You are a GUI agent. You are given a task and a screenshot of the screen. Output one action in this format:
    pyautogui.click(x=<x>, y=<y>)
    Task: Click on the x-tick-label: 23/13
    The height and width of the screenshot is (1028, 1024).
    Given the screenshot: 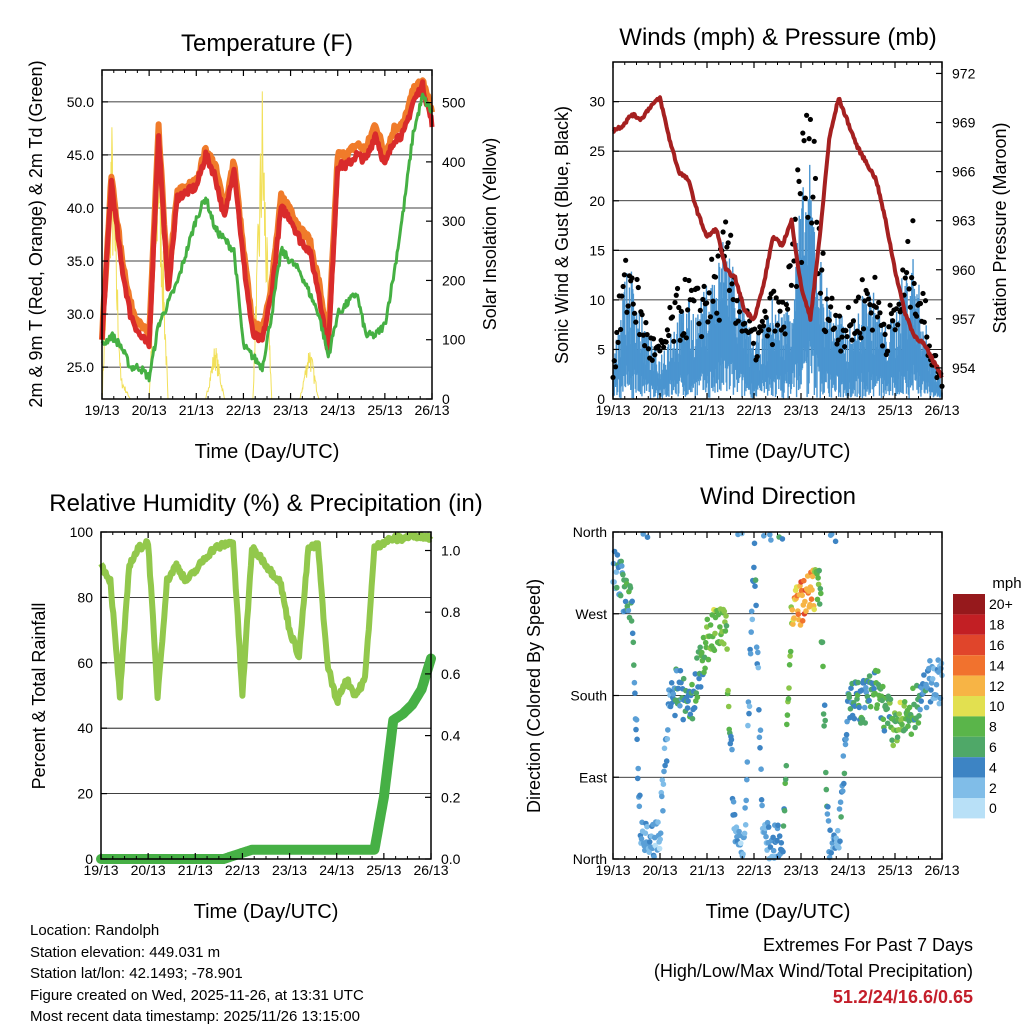 What is the action you would take?
    pyautogui.click(x=800, y=870)
    